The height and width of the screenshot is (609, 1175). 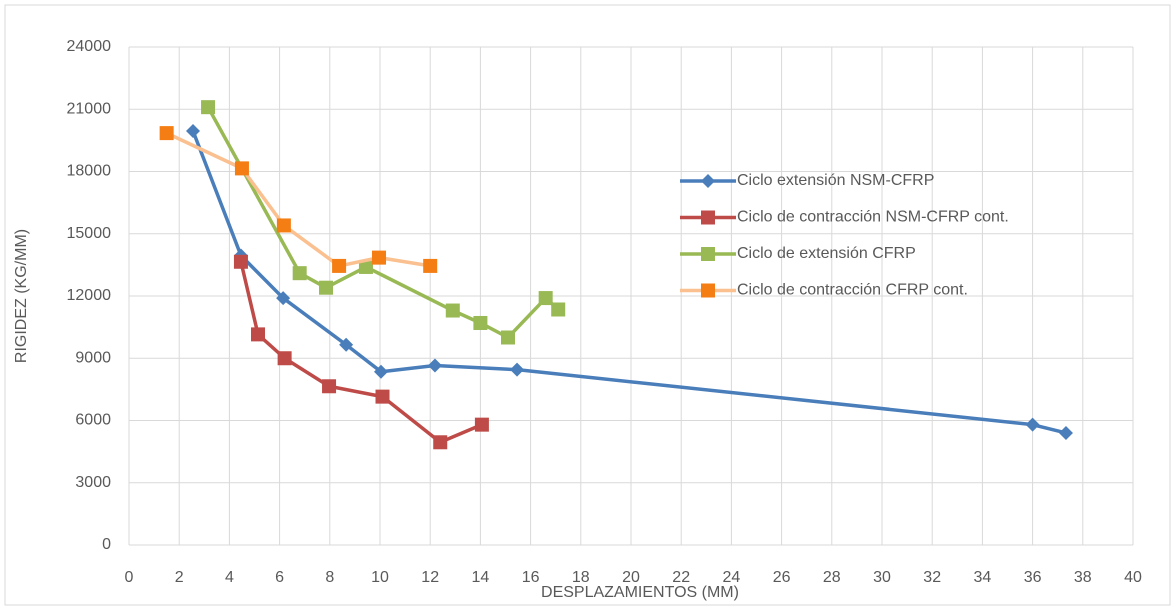 What do you see at coordinates (782, 577) in the screenshot?
I see `x-tick-label: 26` at bounding box center [782, 577].